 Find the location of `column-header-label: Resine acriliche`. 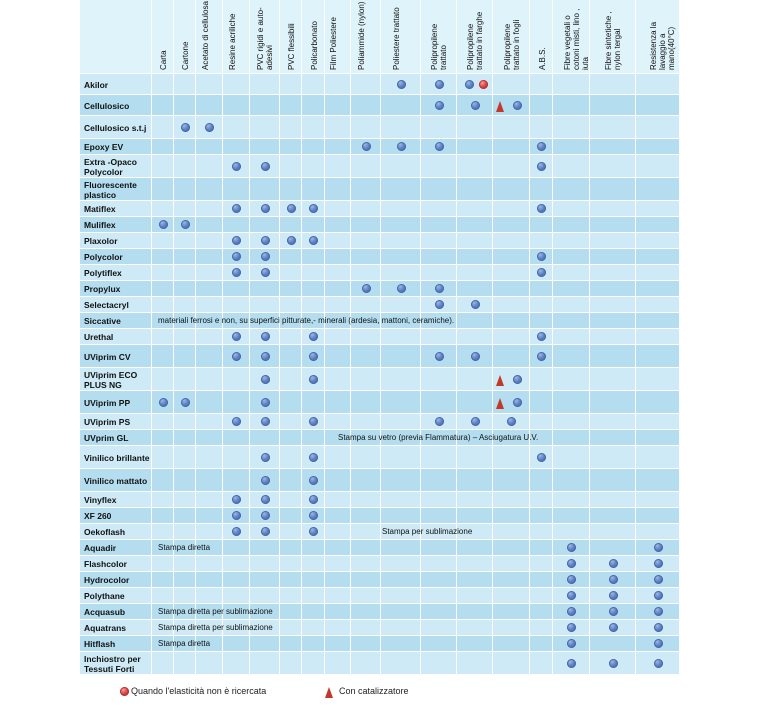

column-header-label: Resine acriliche is located at coordinates (232, 41).